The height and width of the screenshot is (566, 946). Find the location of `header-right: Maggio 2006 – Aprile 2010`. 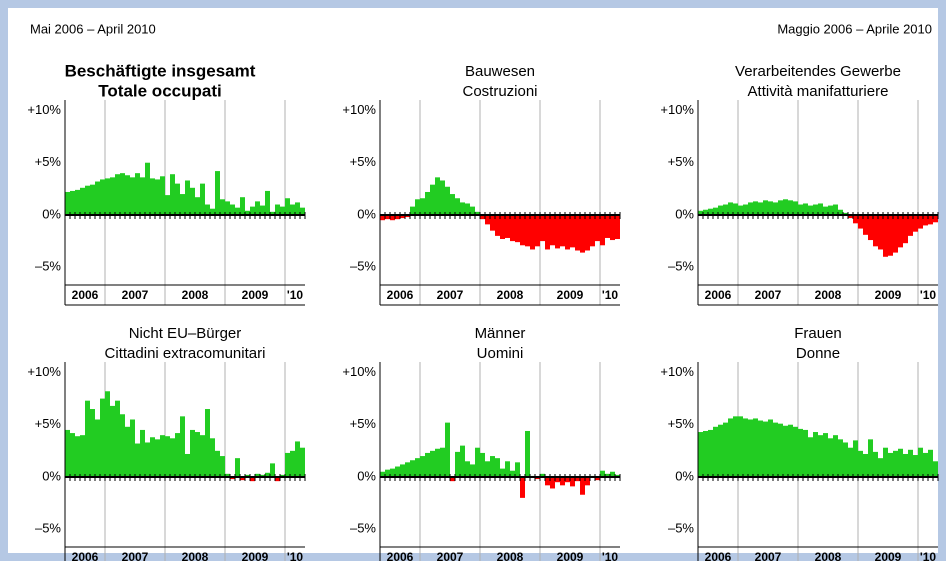

header-right: Maggio 2006 – Aprile 2010 is located at coordinates (854, 28).